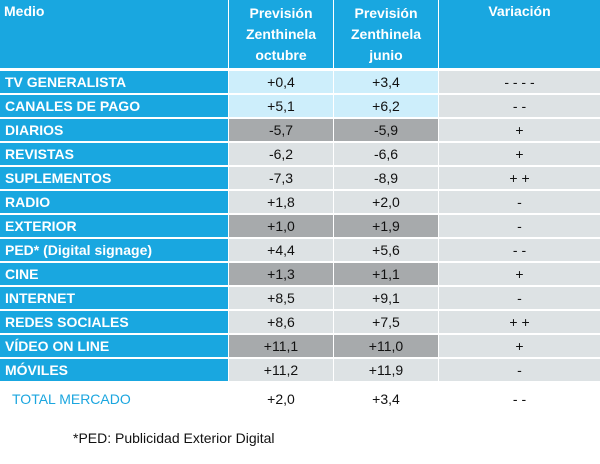 The width and height of the screenshot is (600, 464). I want to click on row-octubre: +5,1, so click(281, 106).